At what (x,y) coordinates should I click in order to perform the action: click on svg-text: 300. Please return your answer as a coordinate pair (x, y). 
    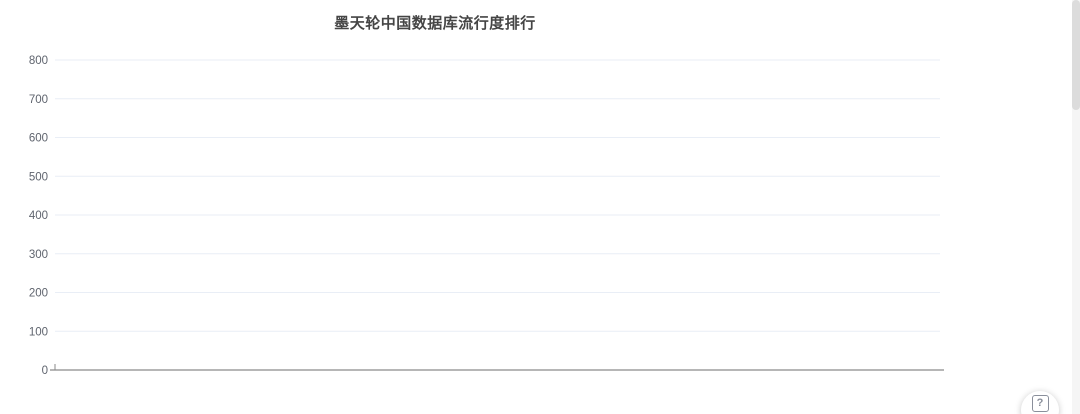
    Looking at the image, I should click on (38, 255).